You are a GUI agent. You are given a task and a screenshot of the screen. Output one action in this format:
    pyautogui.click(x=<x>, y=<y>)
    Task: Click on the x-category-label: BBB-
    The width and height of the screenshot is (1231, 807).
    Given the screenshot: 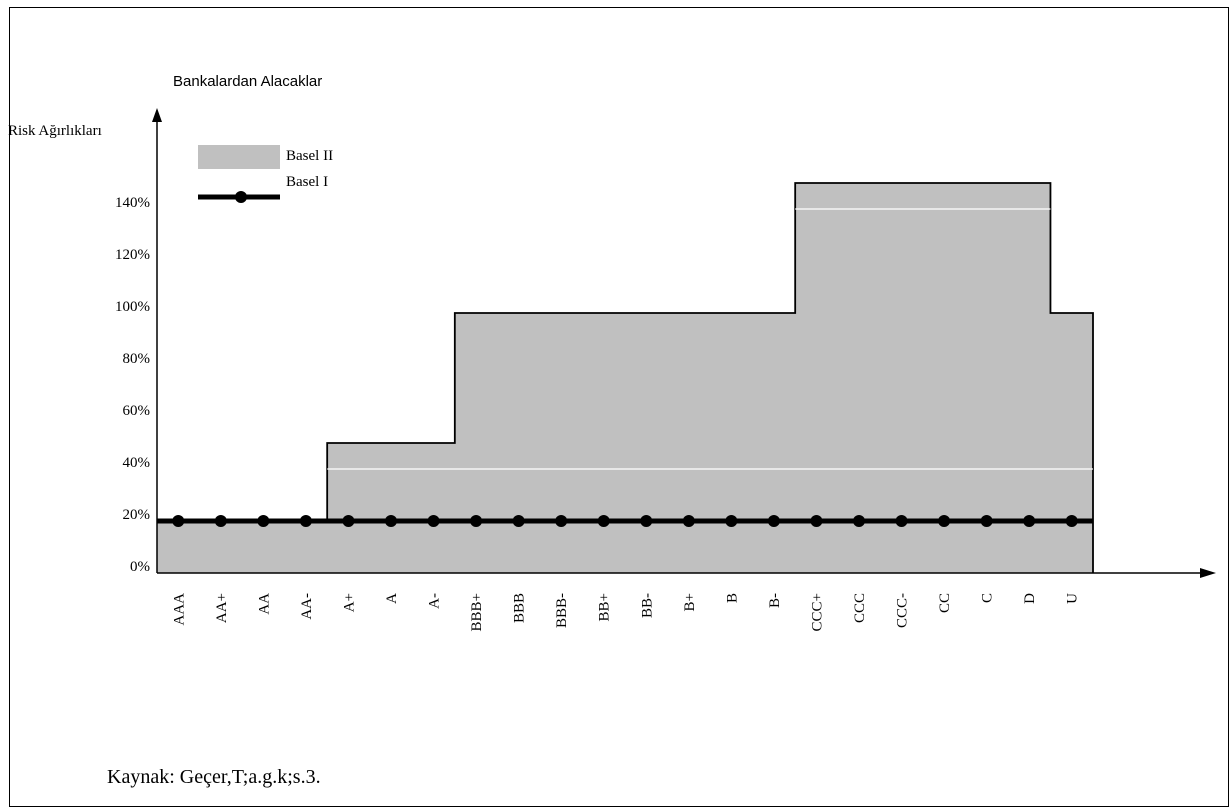 What is the action you would take?
    pyautogui.click(x=562, y=610)
    